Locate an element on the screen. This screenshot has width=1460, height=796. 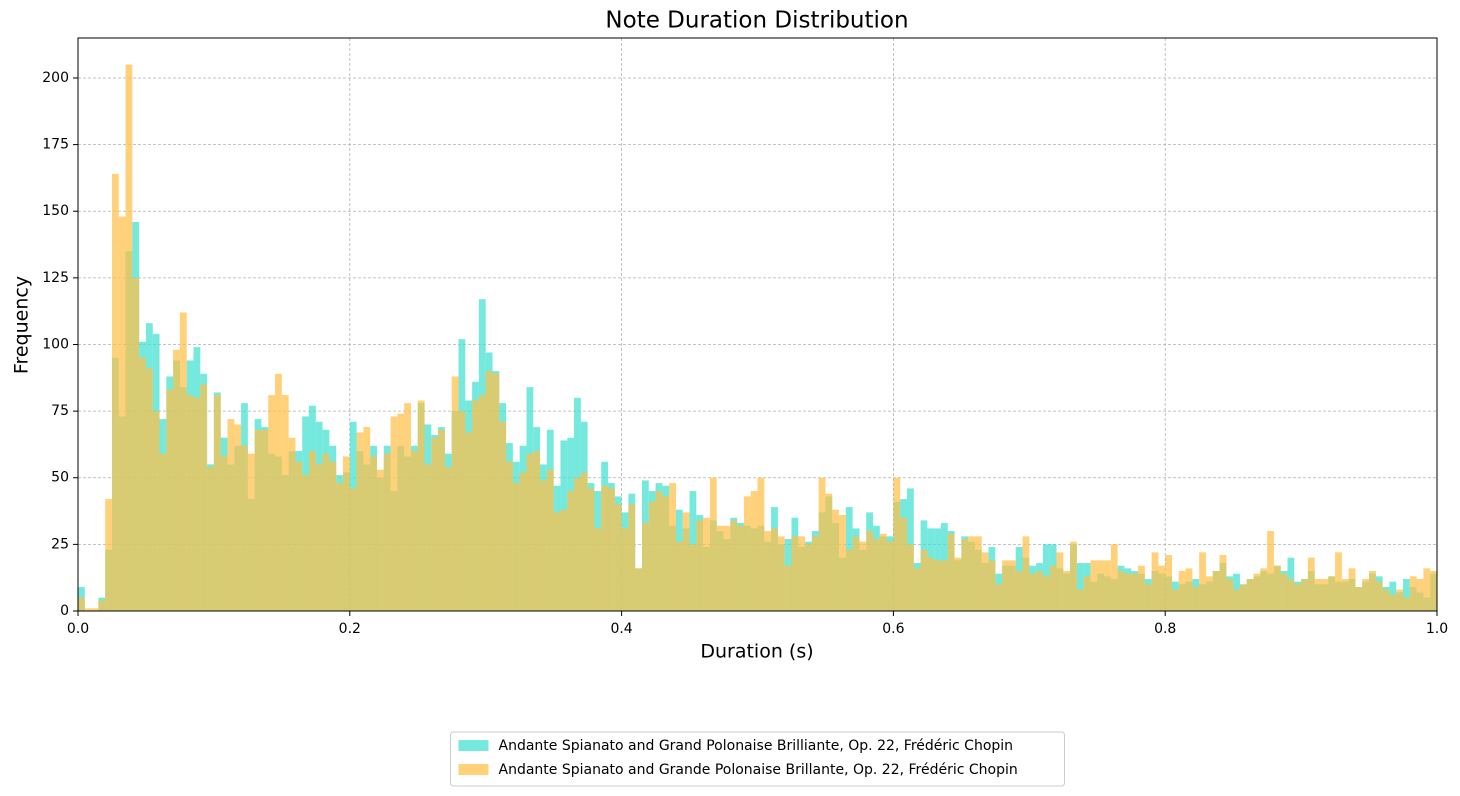
y-tick-label: 75 is located at coordinates (60, 411).